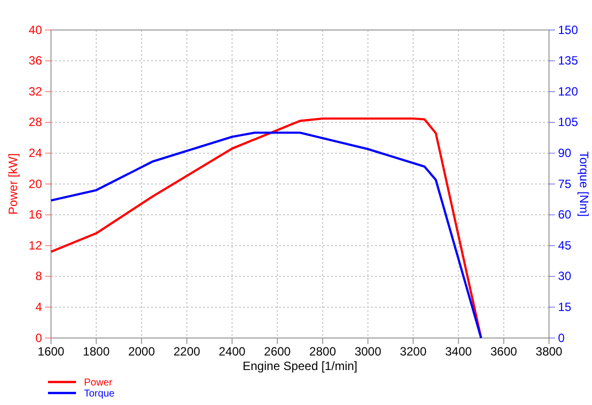 This screenshot has height=405, width=592. I want to click on y2-tick-label: 135, so click(568, 61).